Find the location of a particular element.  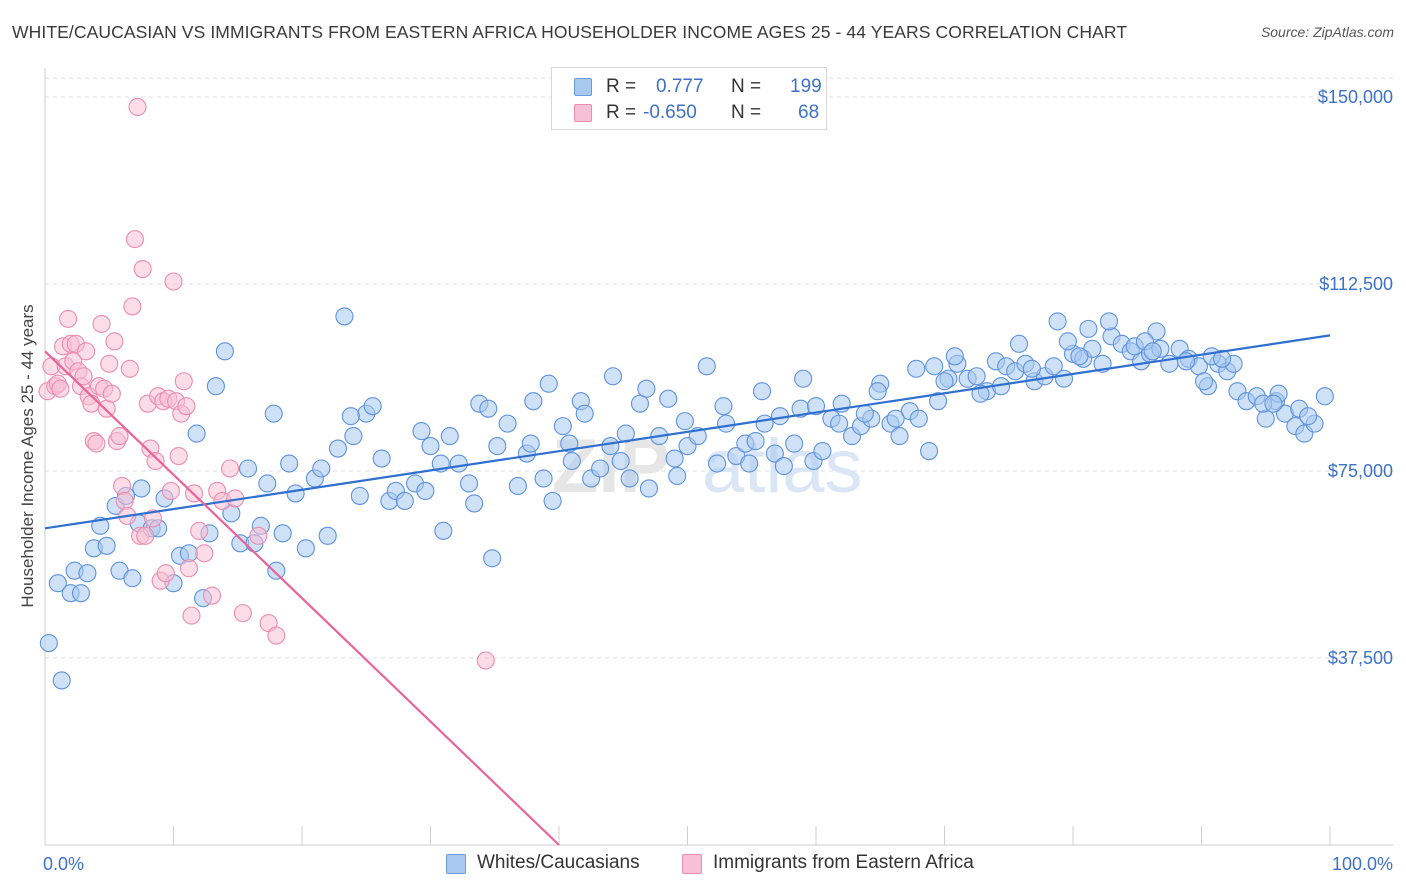

y-tick-label: $75,000 is located at coordinates (1360, 471).